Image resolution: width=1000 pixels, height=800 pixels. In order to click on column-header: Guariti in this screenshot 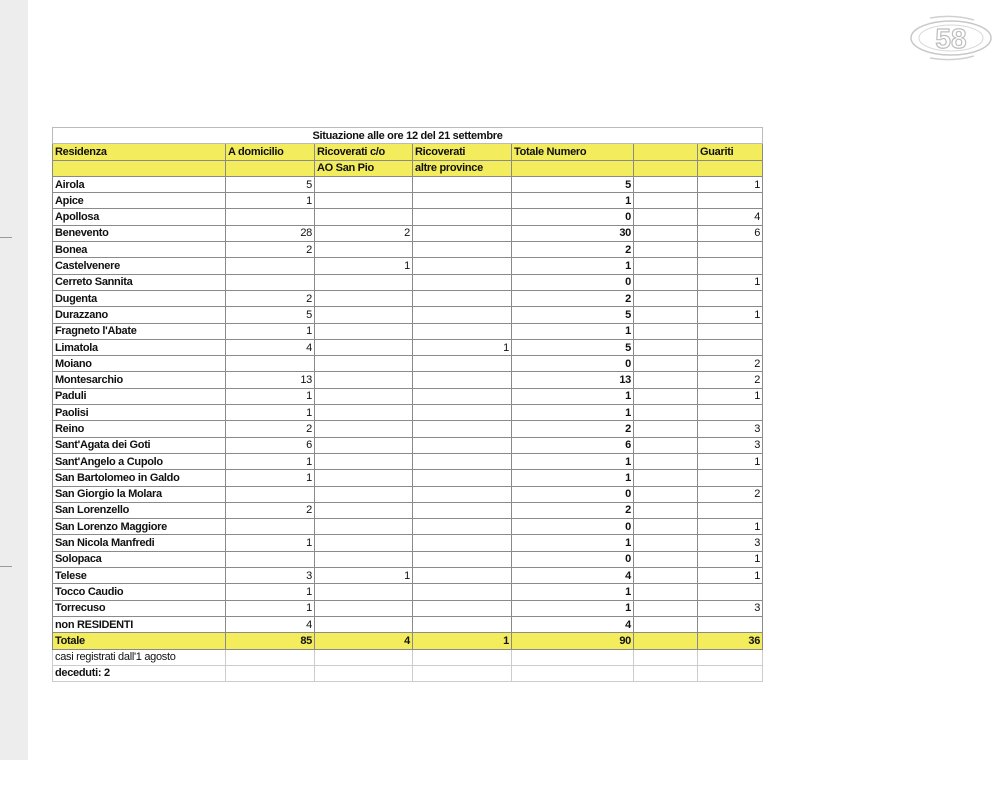, I will do `click(730, 152)`.